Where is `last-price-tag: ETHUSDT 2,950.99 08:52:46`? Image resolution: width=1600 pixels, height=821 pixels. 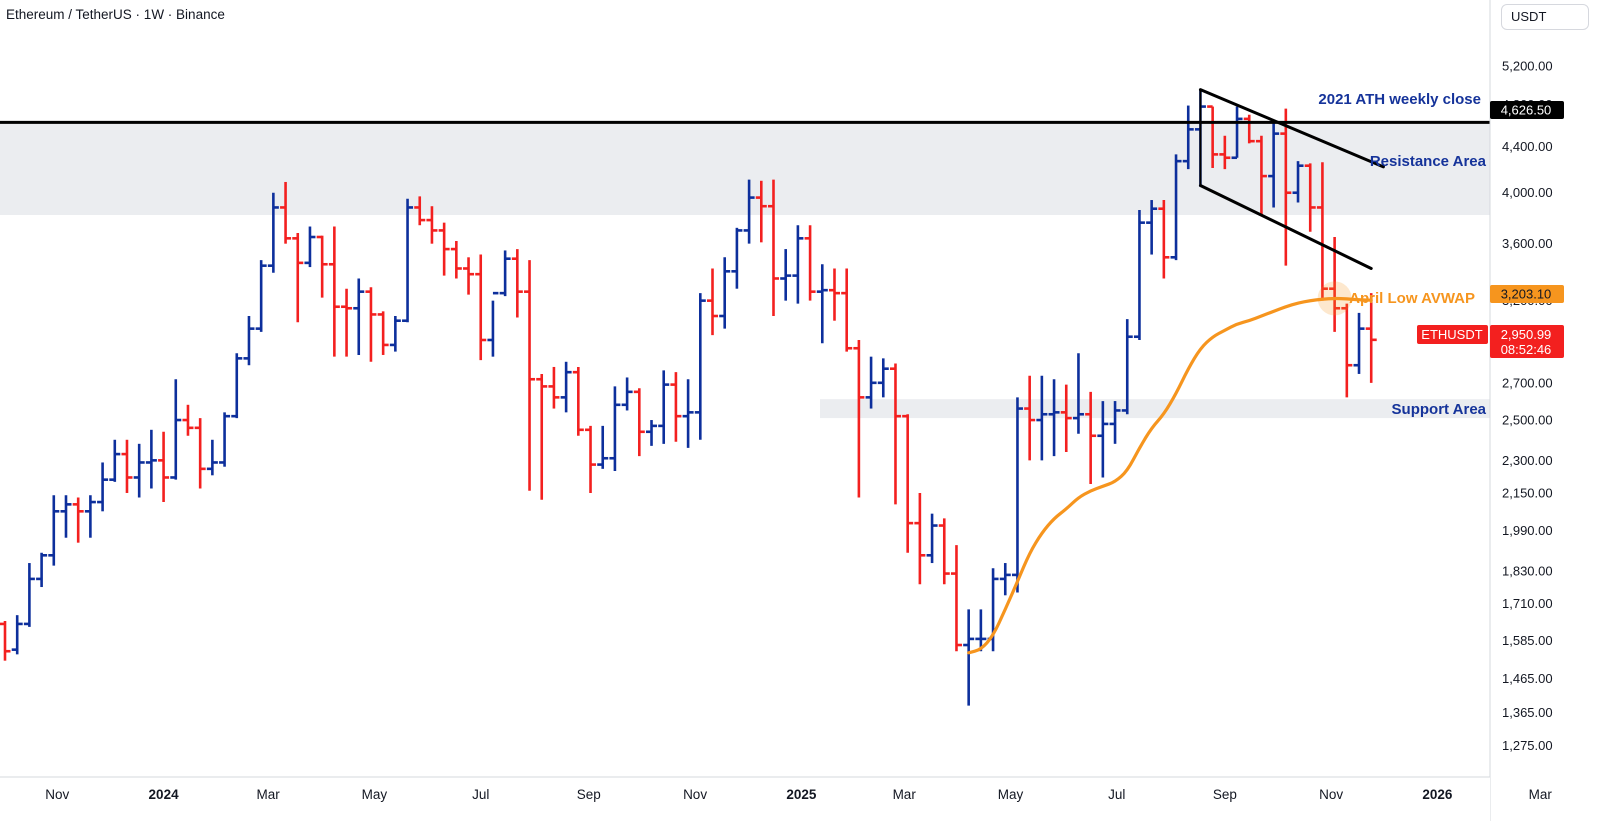 last-price-tag: ETHUSDT 2,950.99 08:52:46 is located at coordinates (1490, 341).